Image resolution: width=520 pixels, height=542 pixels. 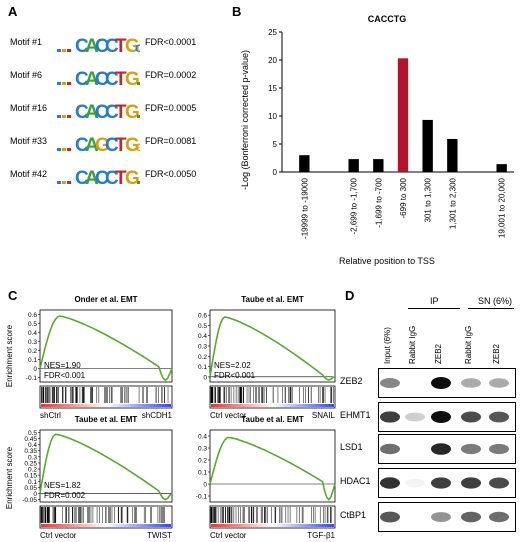 What do you see at coordinates (50, 415) in the screenshot?
I see `gsea-left-label: shCtrl` at bounding box center [50, 415].